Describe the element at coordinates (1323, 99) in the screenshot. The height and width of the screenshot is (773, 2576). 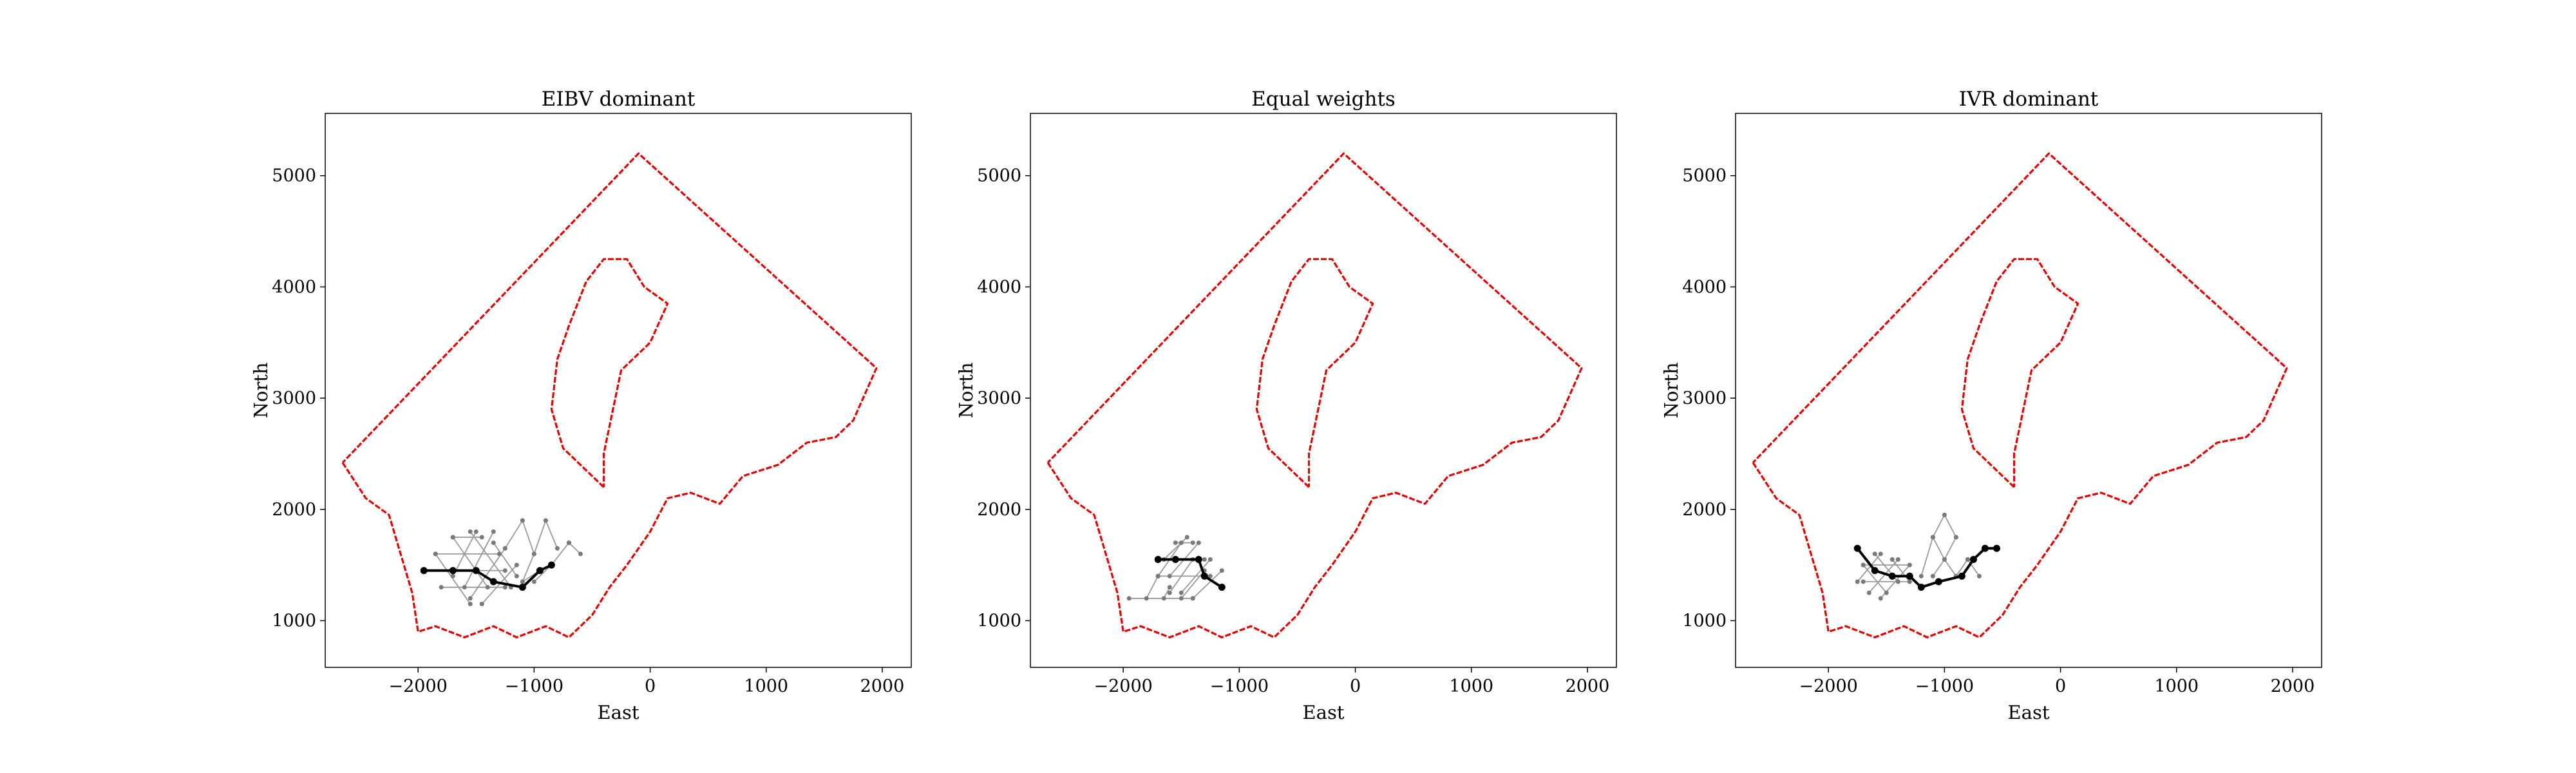
I see `panel-title: Equal weights` at that location.